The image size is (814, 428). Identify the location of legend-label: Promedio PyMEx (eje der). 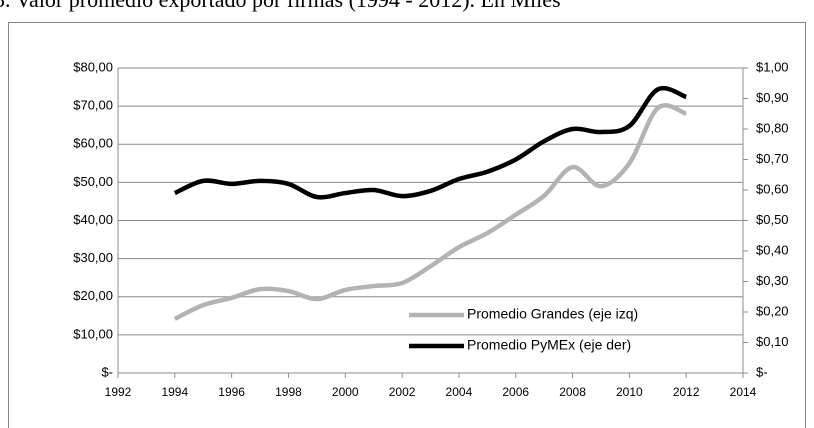
(549, 345).